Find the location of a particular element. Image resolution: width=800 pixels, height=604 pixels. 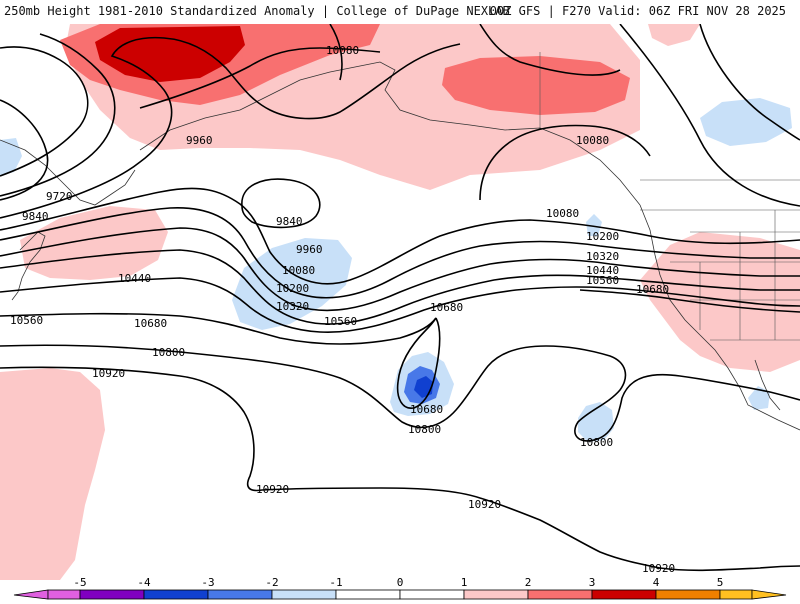

anomaly-area-japan is located at coordinates (94, 243).